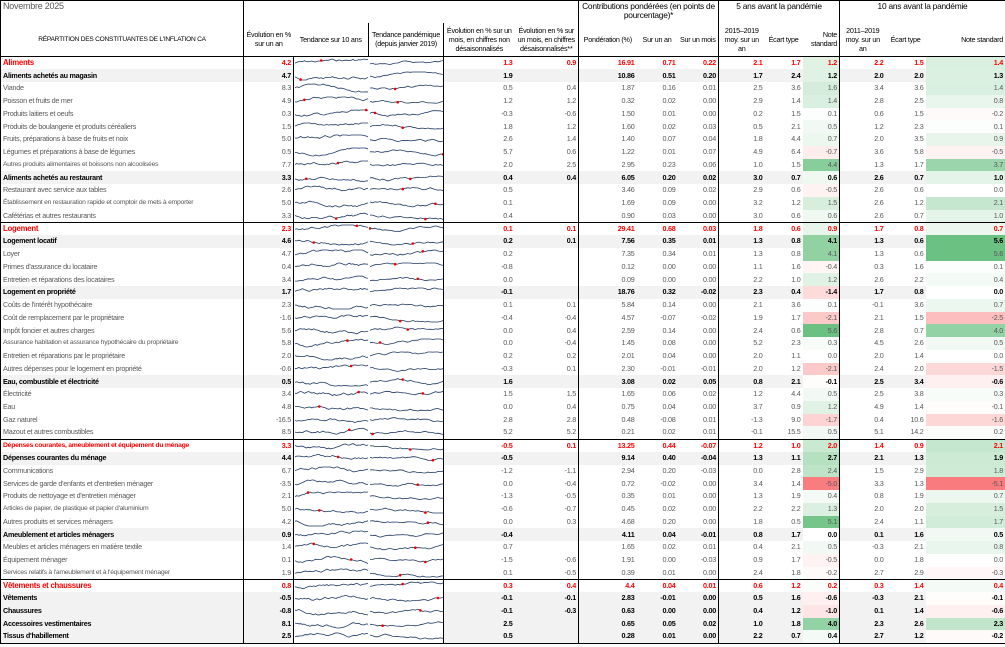  Describe the element at coordinates (741, 228) in the screenshot. I see `value-avg-2015-2019: 1.8` at that location.